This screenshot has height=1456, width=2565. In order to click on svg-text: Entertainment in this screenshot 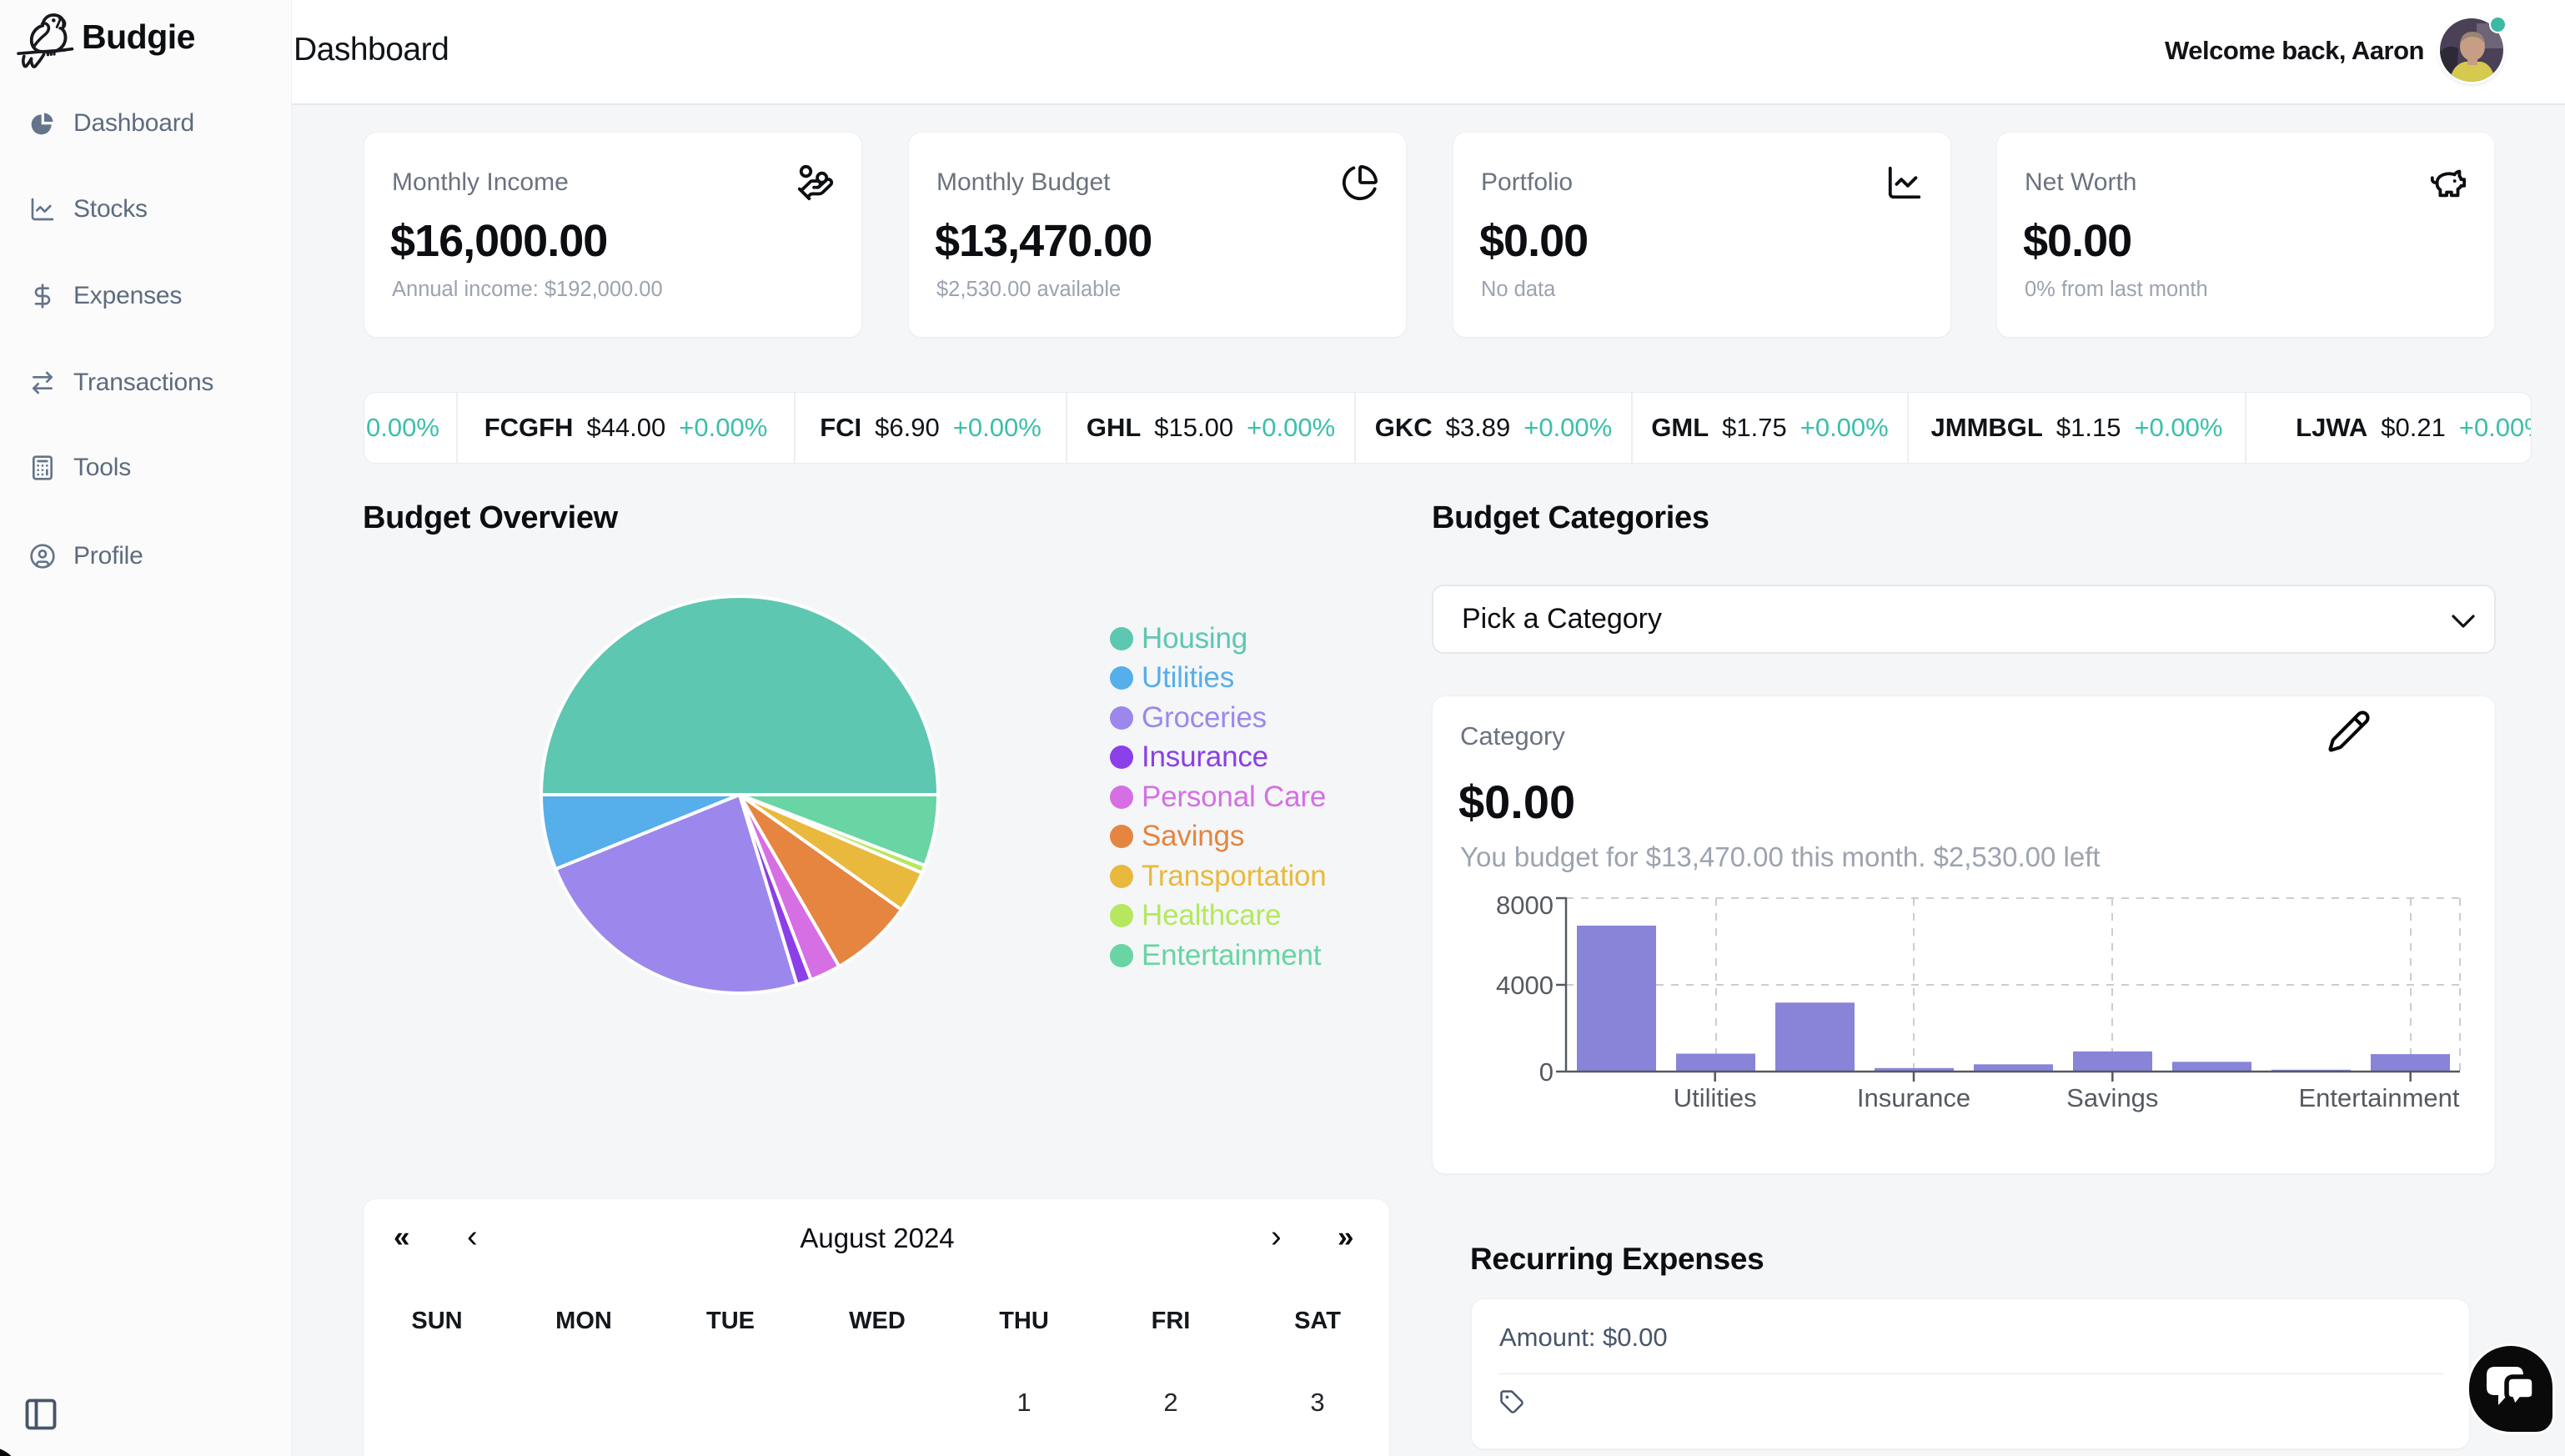, I will do `click(2379, 1097)`.